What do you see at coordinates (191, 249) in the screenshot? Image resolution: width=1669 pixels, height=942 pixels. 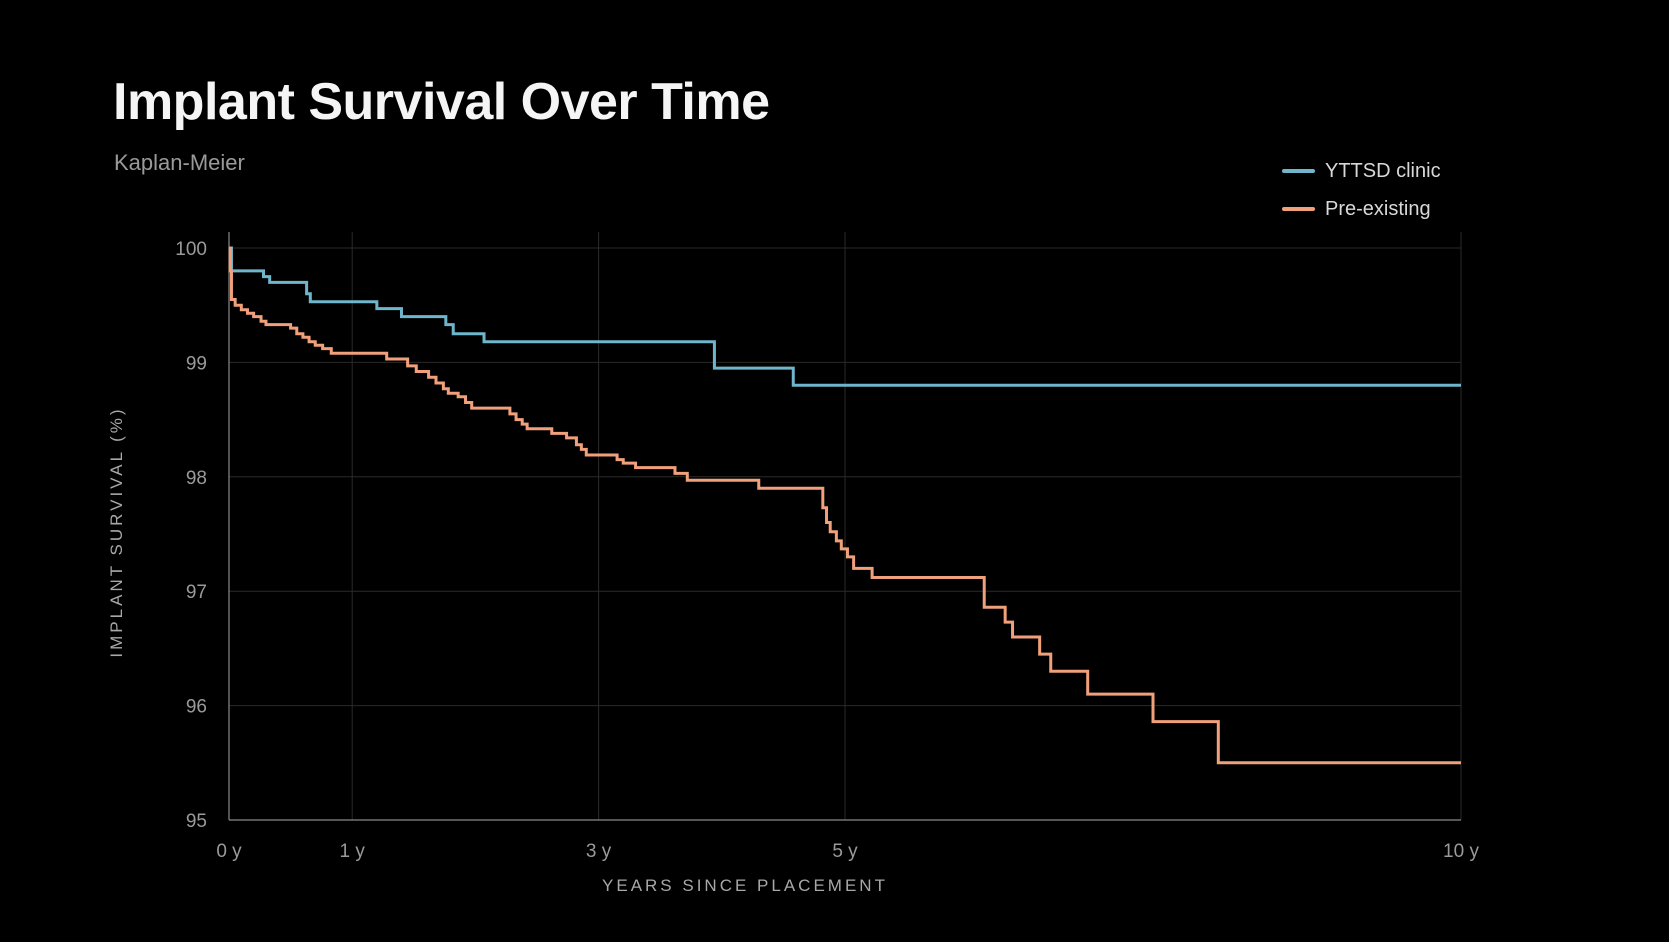 I see `y-tick-label: 100` at bounding box center [191, 249].